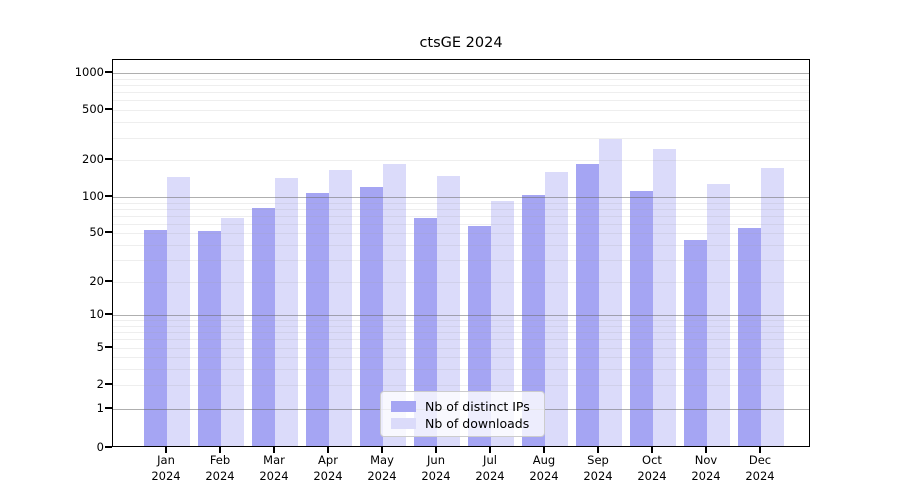 Image resolution: width=900 pixels, height=500 pixels. I want to click on x-tick-label: Jun 2024, so click(436, 468).